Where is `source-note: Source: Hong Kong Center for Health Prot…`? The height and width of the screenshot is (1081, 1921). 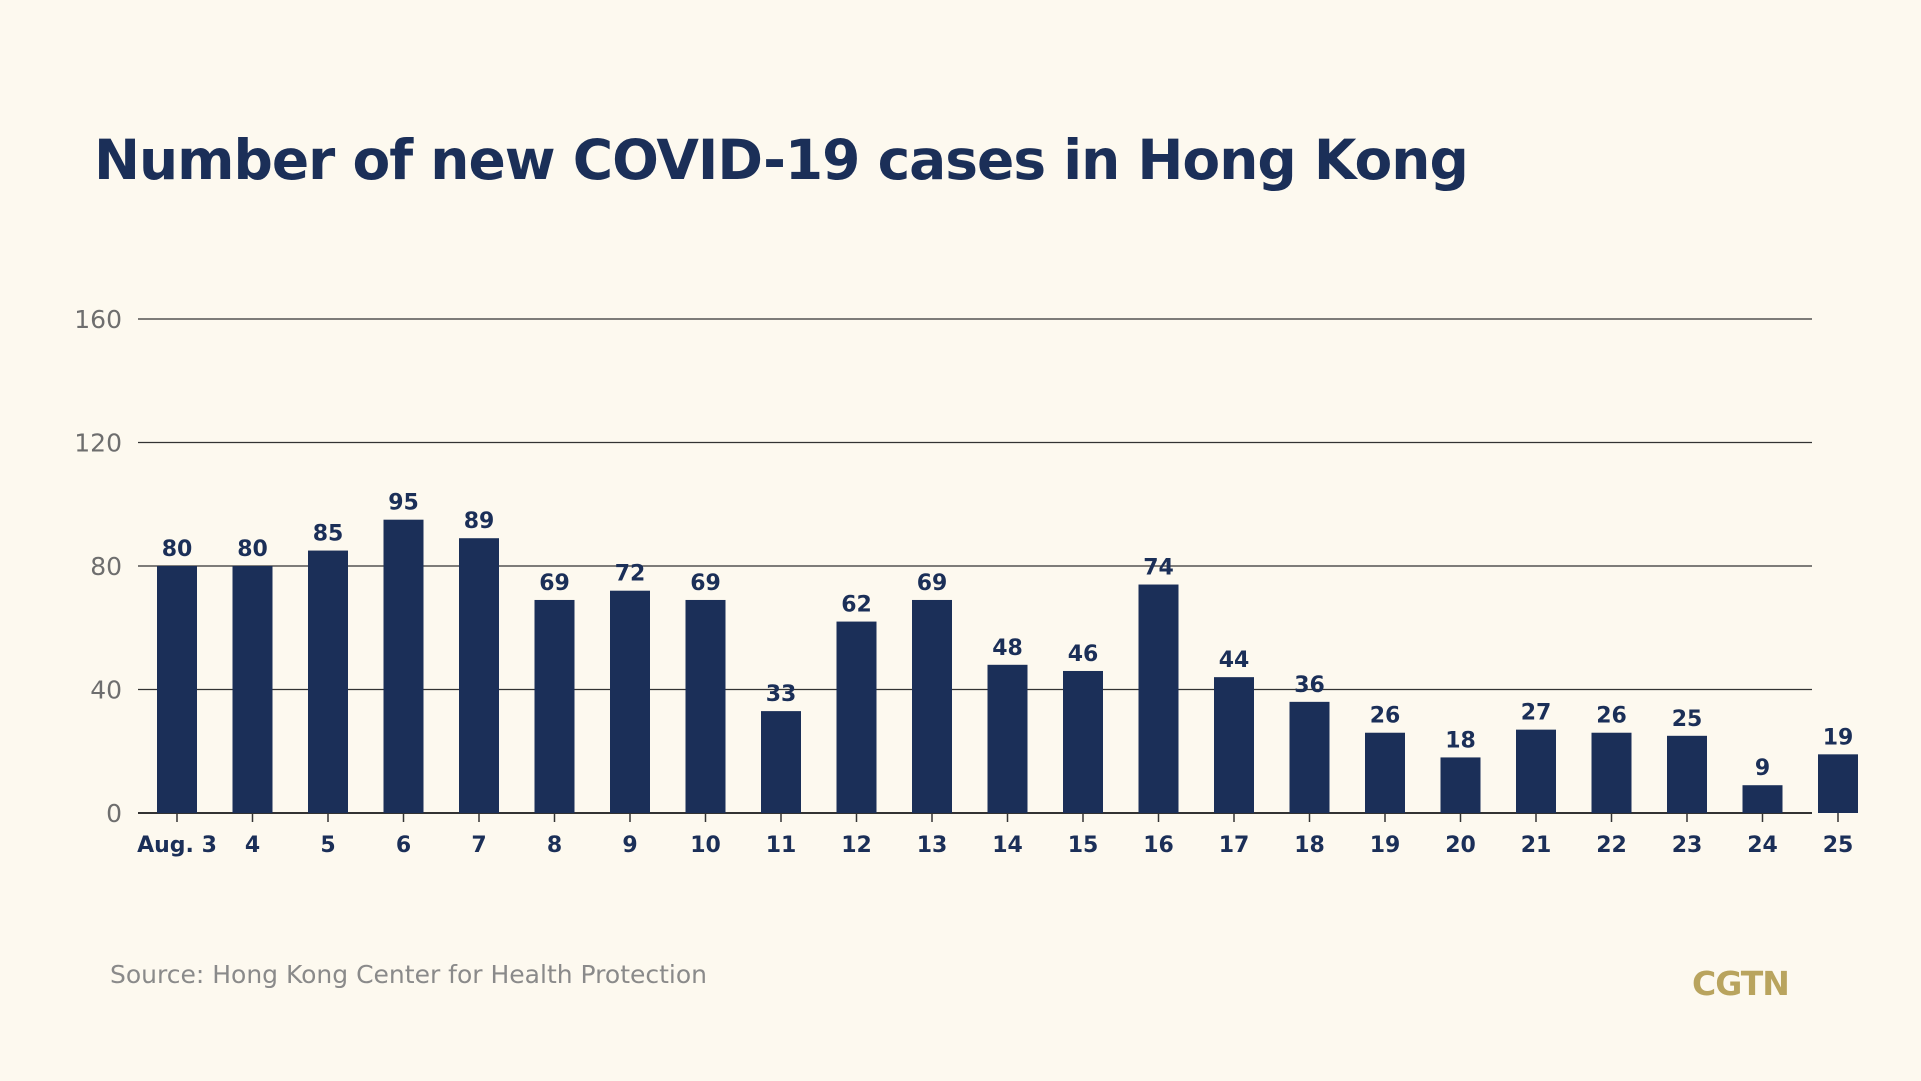 source-note: Source: Hong Kong Center for Health Prot… is located at coordinates (409, 974).